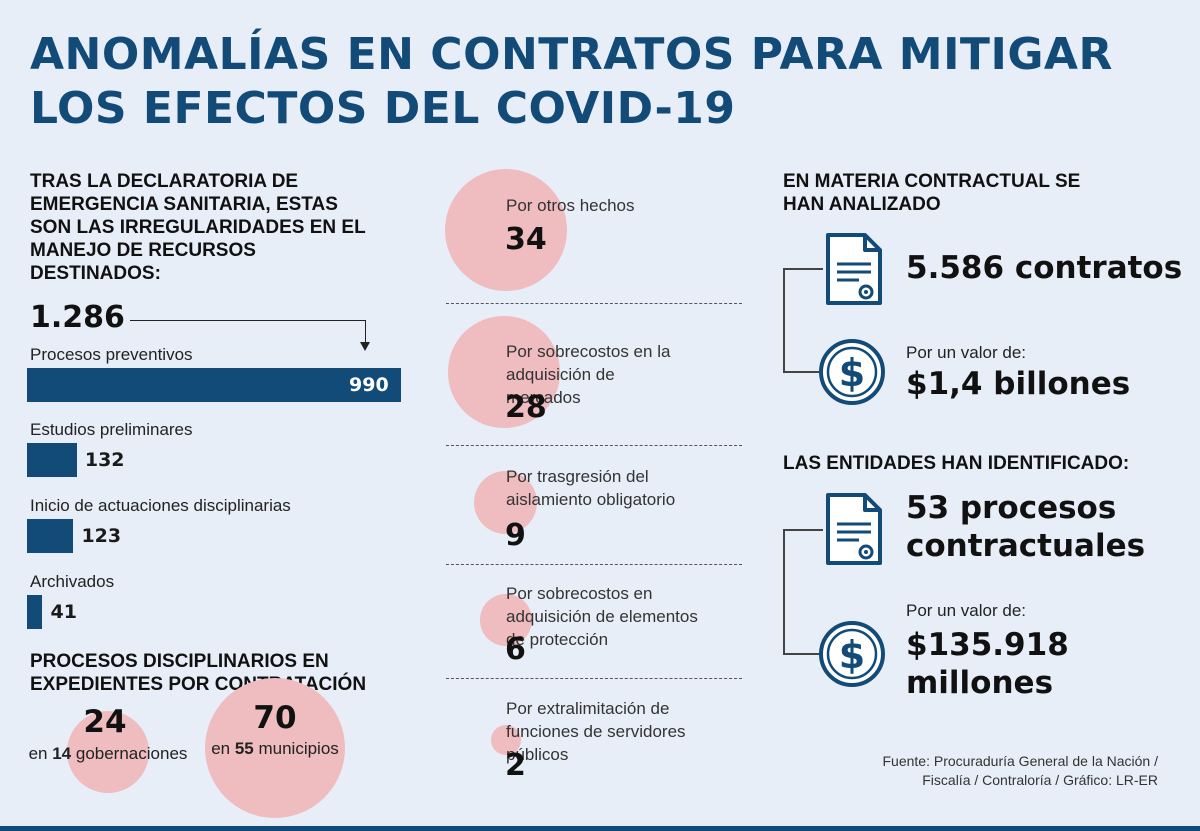  I want to click on section1-value-label: Por un valor de:, so click(966, 352).